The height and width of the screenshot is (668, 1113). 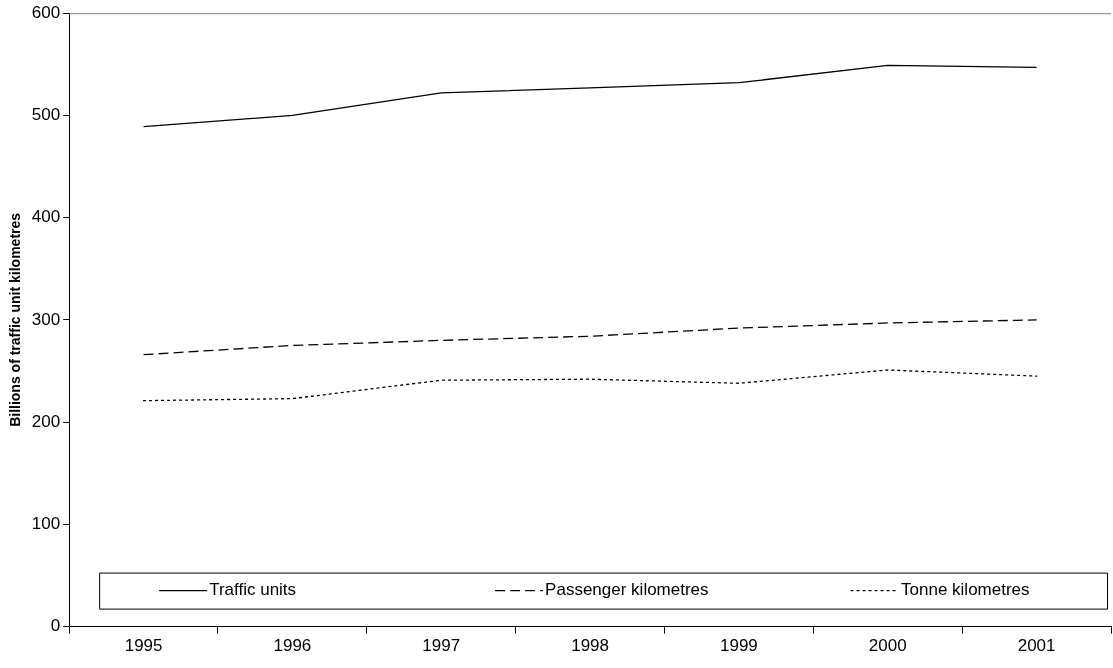 I want to click on legend-label: Passenger kilometres, so click(x=627, y=590).